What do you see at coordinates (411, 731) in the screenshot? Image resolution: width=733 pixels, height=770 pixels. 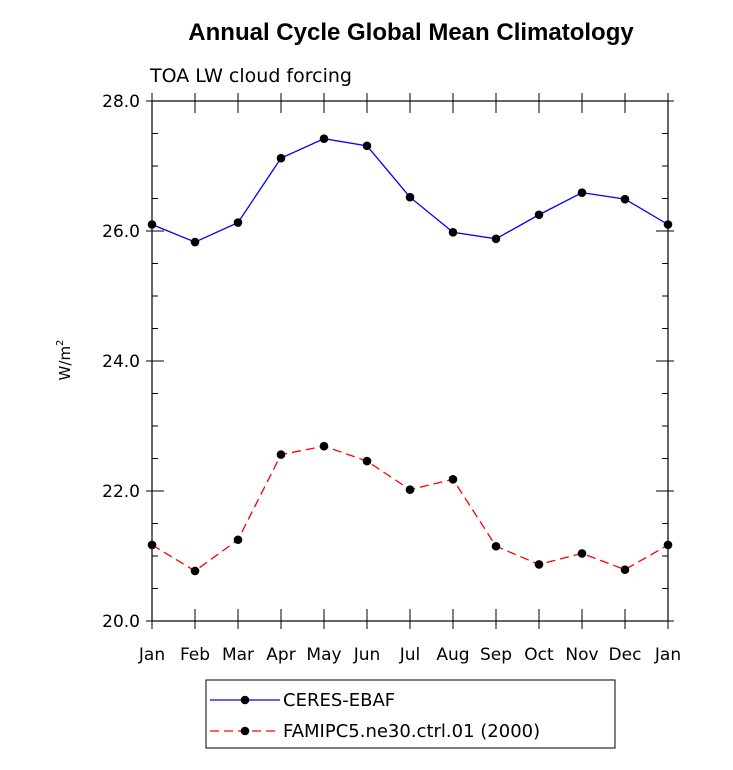 I see `legend-label-2: FAMIPC5.ne30.ctrl.01 (2000)` at bounding box center [411, 731].